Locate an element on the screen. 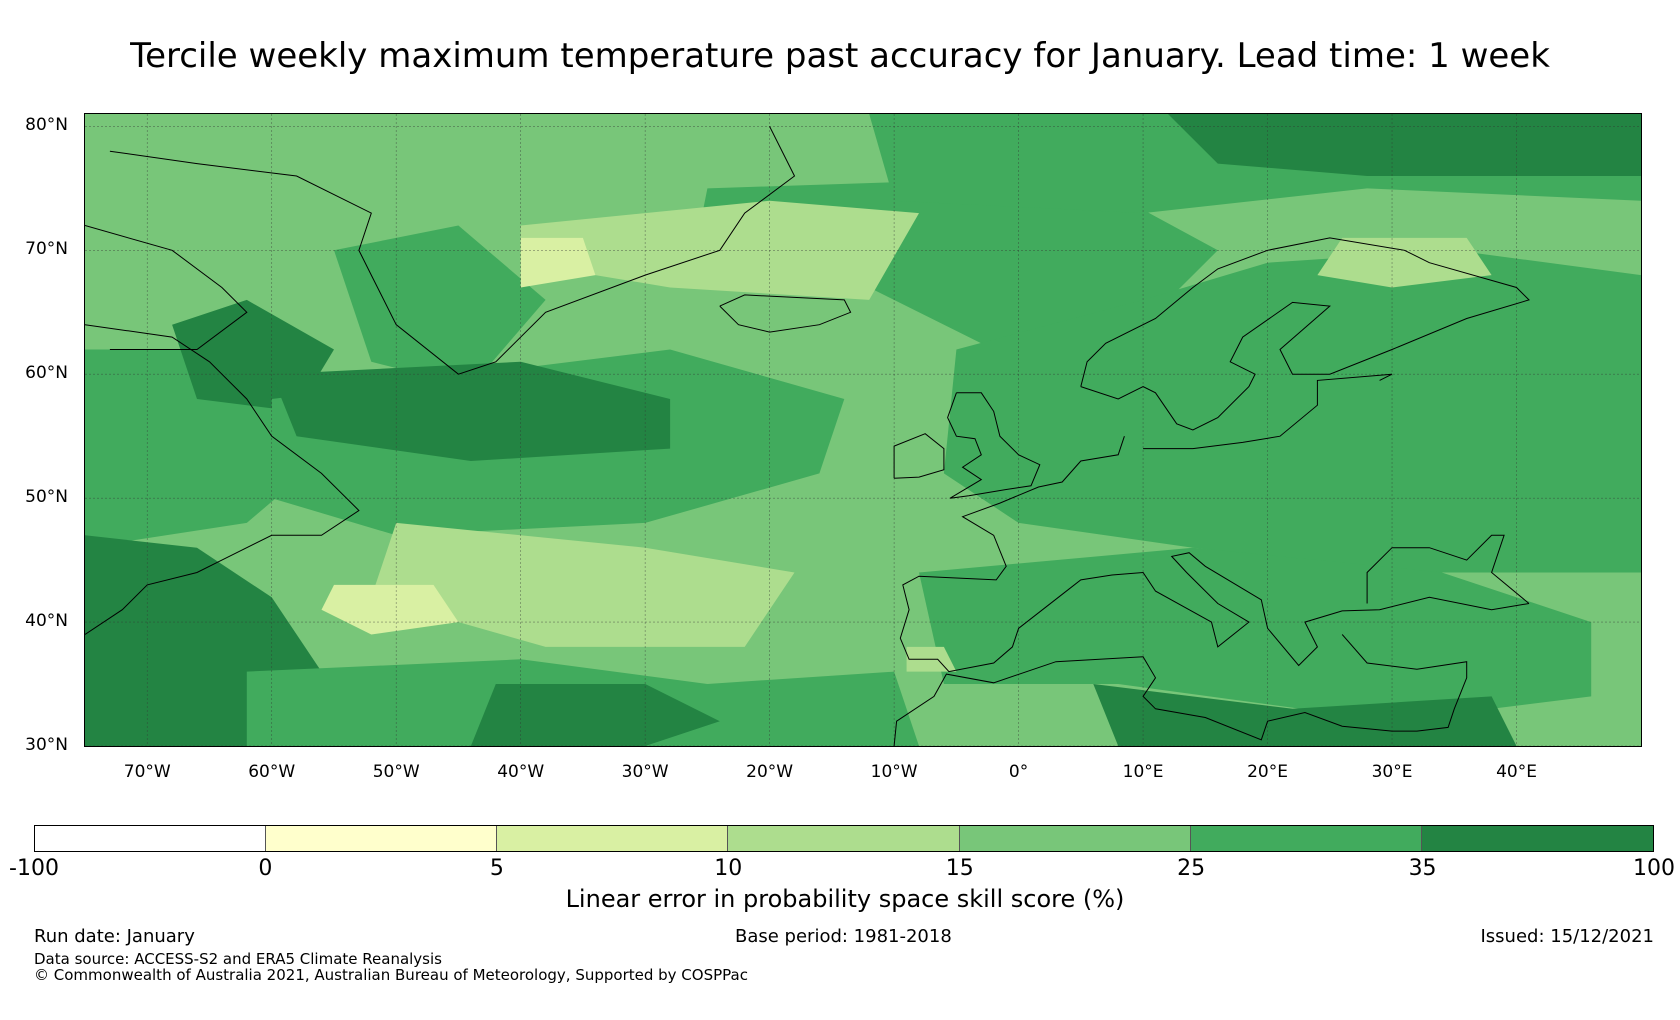 This screenshot has width=1680, height=1020. lat-tick-label: 60°N is located at coordinates (46, 373).